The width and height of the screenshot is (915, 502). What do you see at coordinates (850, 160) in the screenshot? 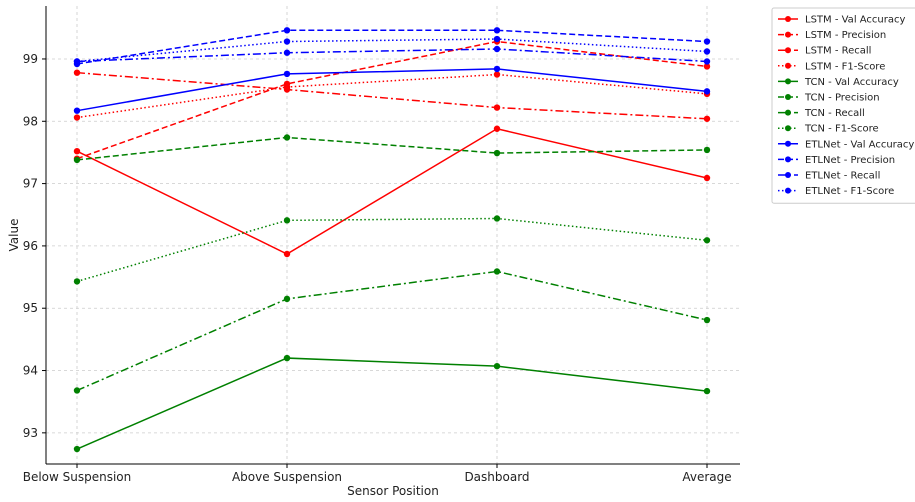
I see `legend-entry-label: ETLNet - Precision` at bounding box center [850, 160].